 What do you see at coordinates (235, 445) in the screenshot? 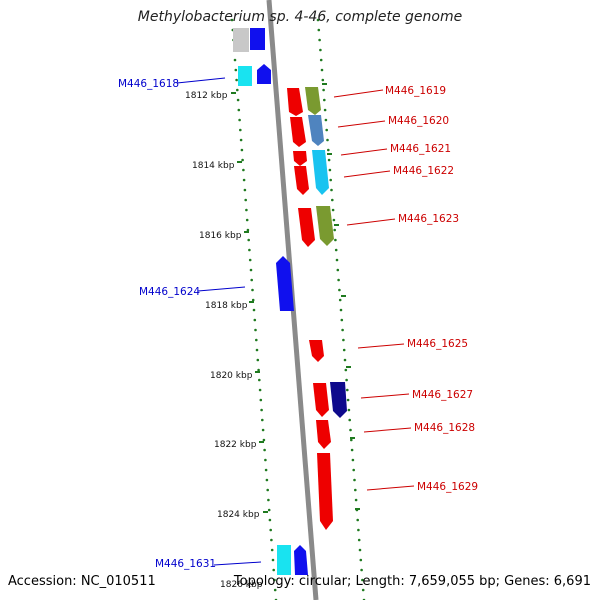
I see `tick-label-1822: 1822 kbp` at bounding box center [235, 445].